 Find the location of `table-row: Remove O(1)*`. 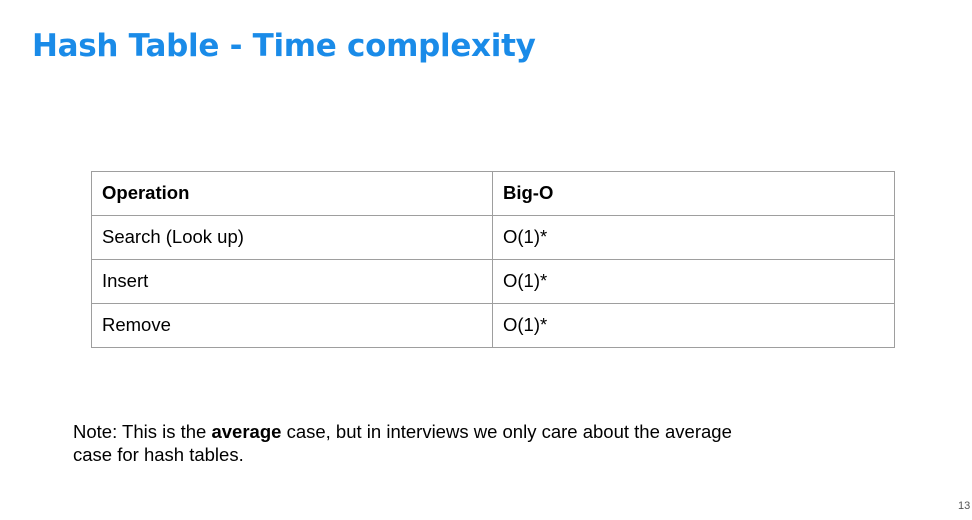

table-row: Remove O(1)* is located at coordinates (493, 325).